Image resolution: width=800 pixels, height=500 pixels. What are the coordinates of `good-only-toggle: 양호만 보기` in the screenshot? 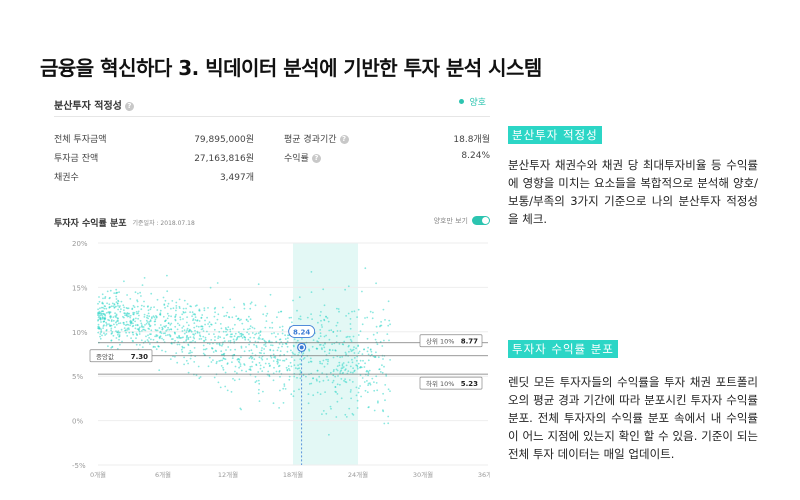 It's located at (462, 221).